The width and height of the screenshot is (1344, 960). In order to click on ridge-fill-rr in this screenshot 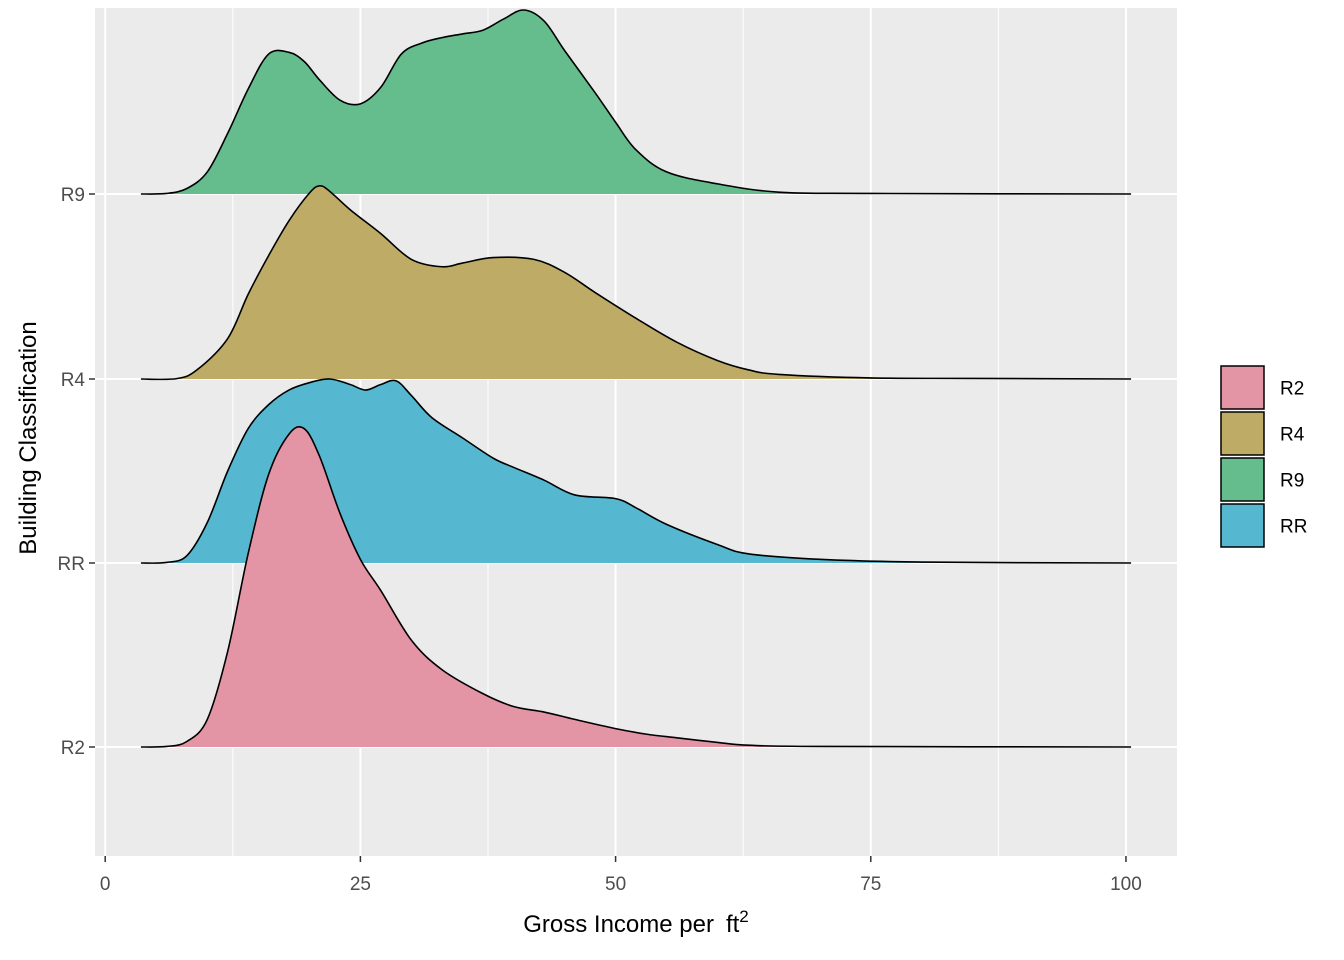, I will do `click(636, 471)`.